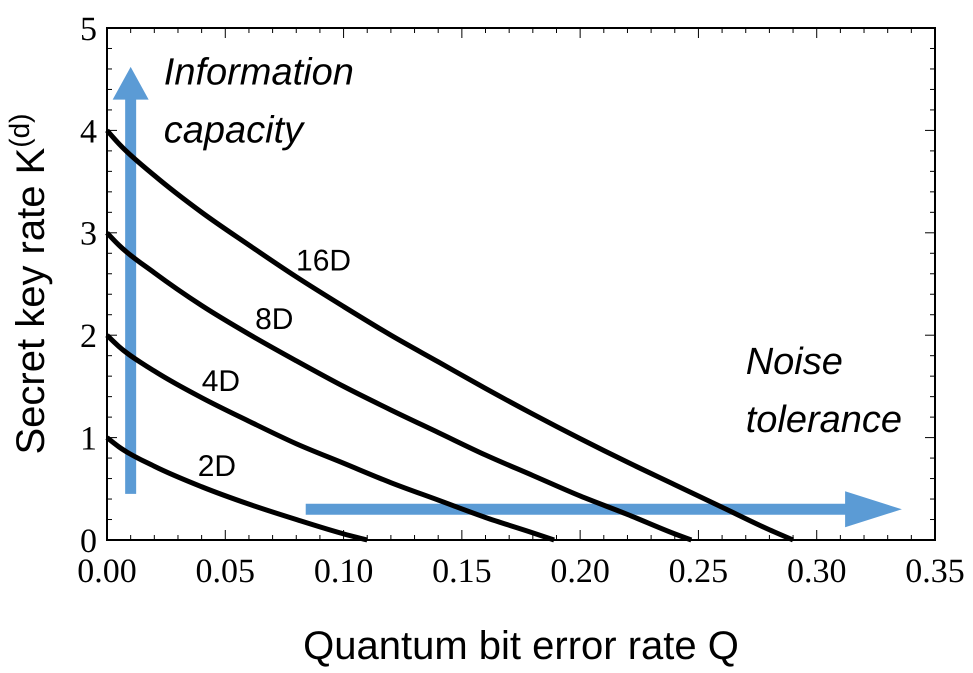 The width and height of the screenshot is (973, 673). What do you see at coordinates (324, 261) in the screenshot?
I see `series-label: 16D` at bounding box center [324, 261].